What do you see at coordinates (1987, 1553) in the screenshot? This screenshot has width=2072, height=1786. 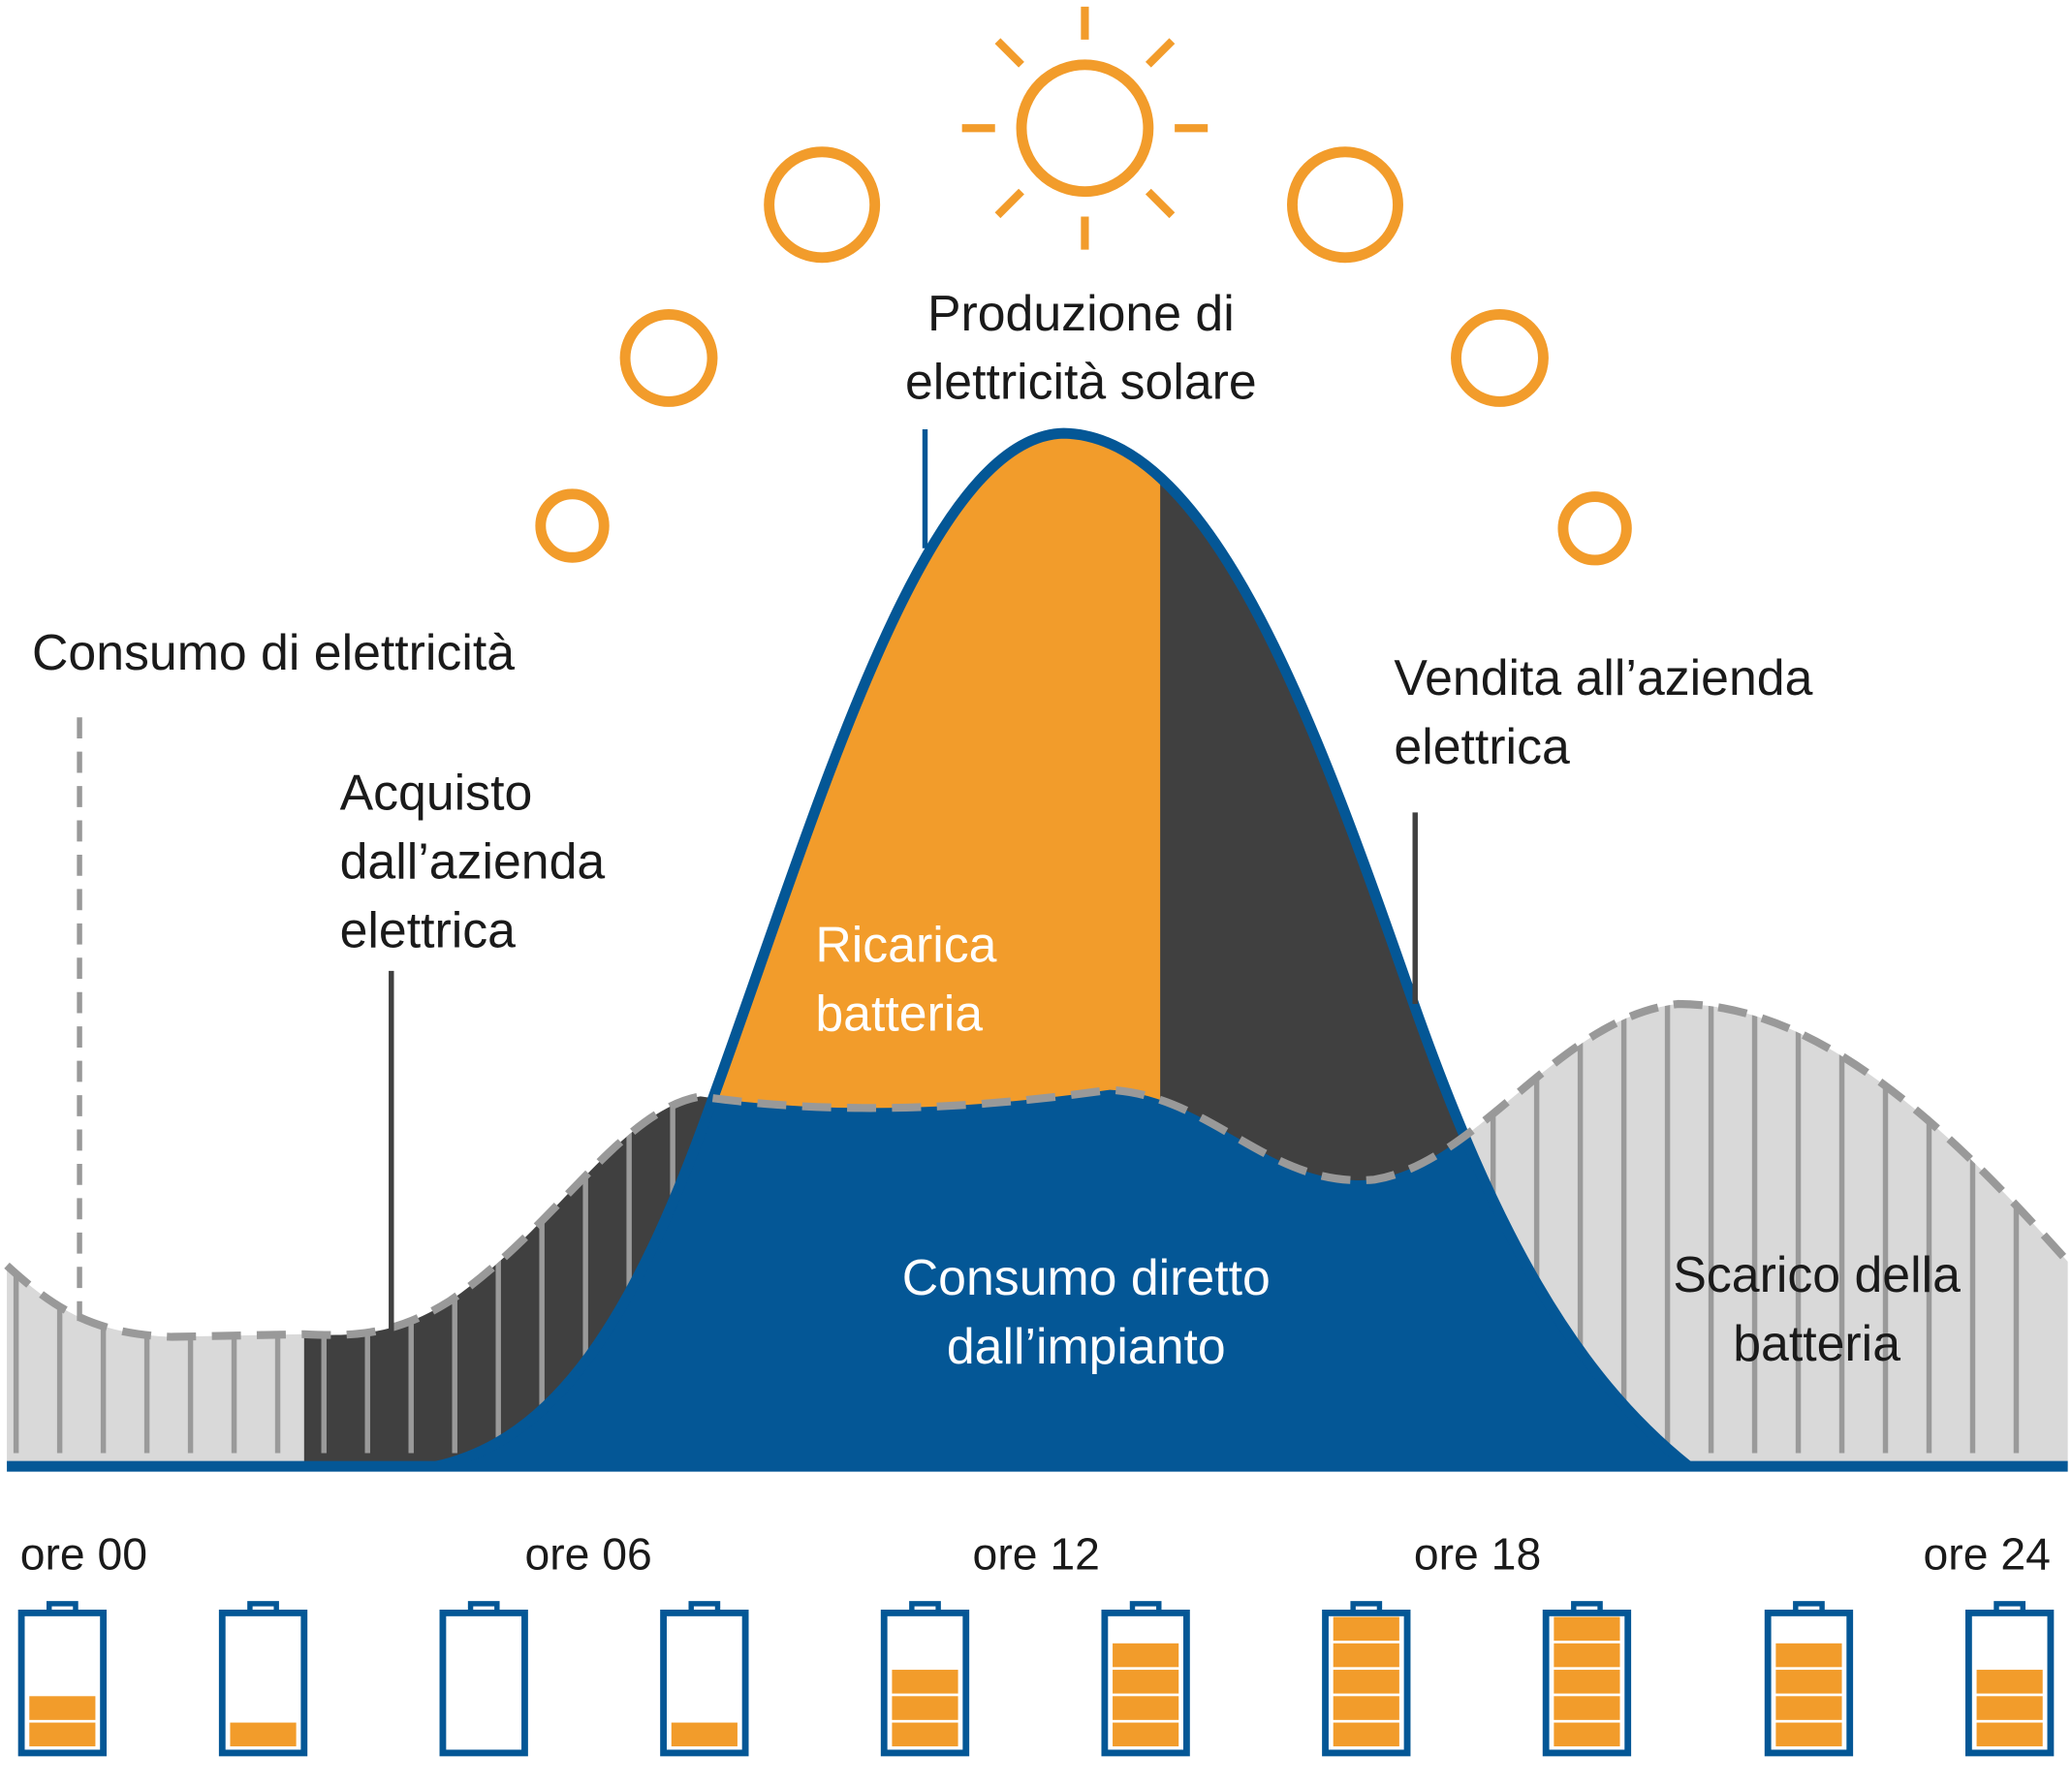 I see `hour-label: ore 24` at bounding box center [1987, 1553].